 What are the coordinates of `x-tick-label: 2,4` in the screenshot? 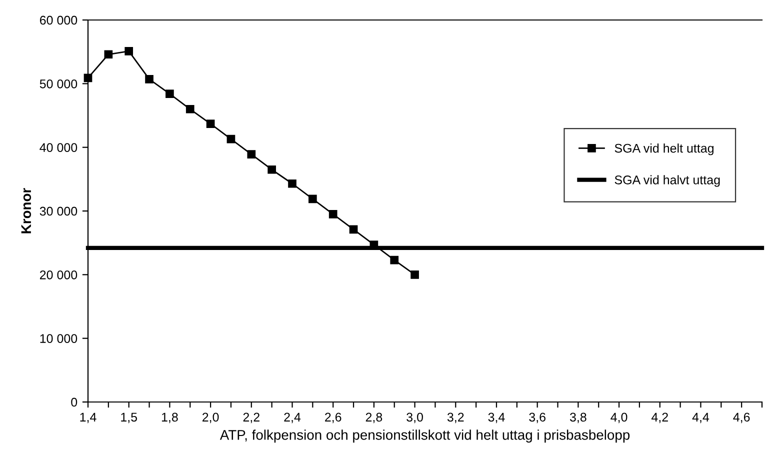 It's located at (292, 418).